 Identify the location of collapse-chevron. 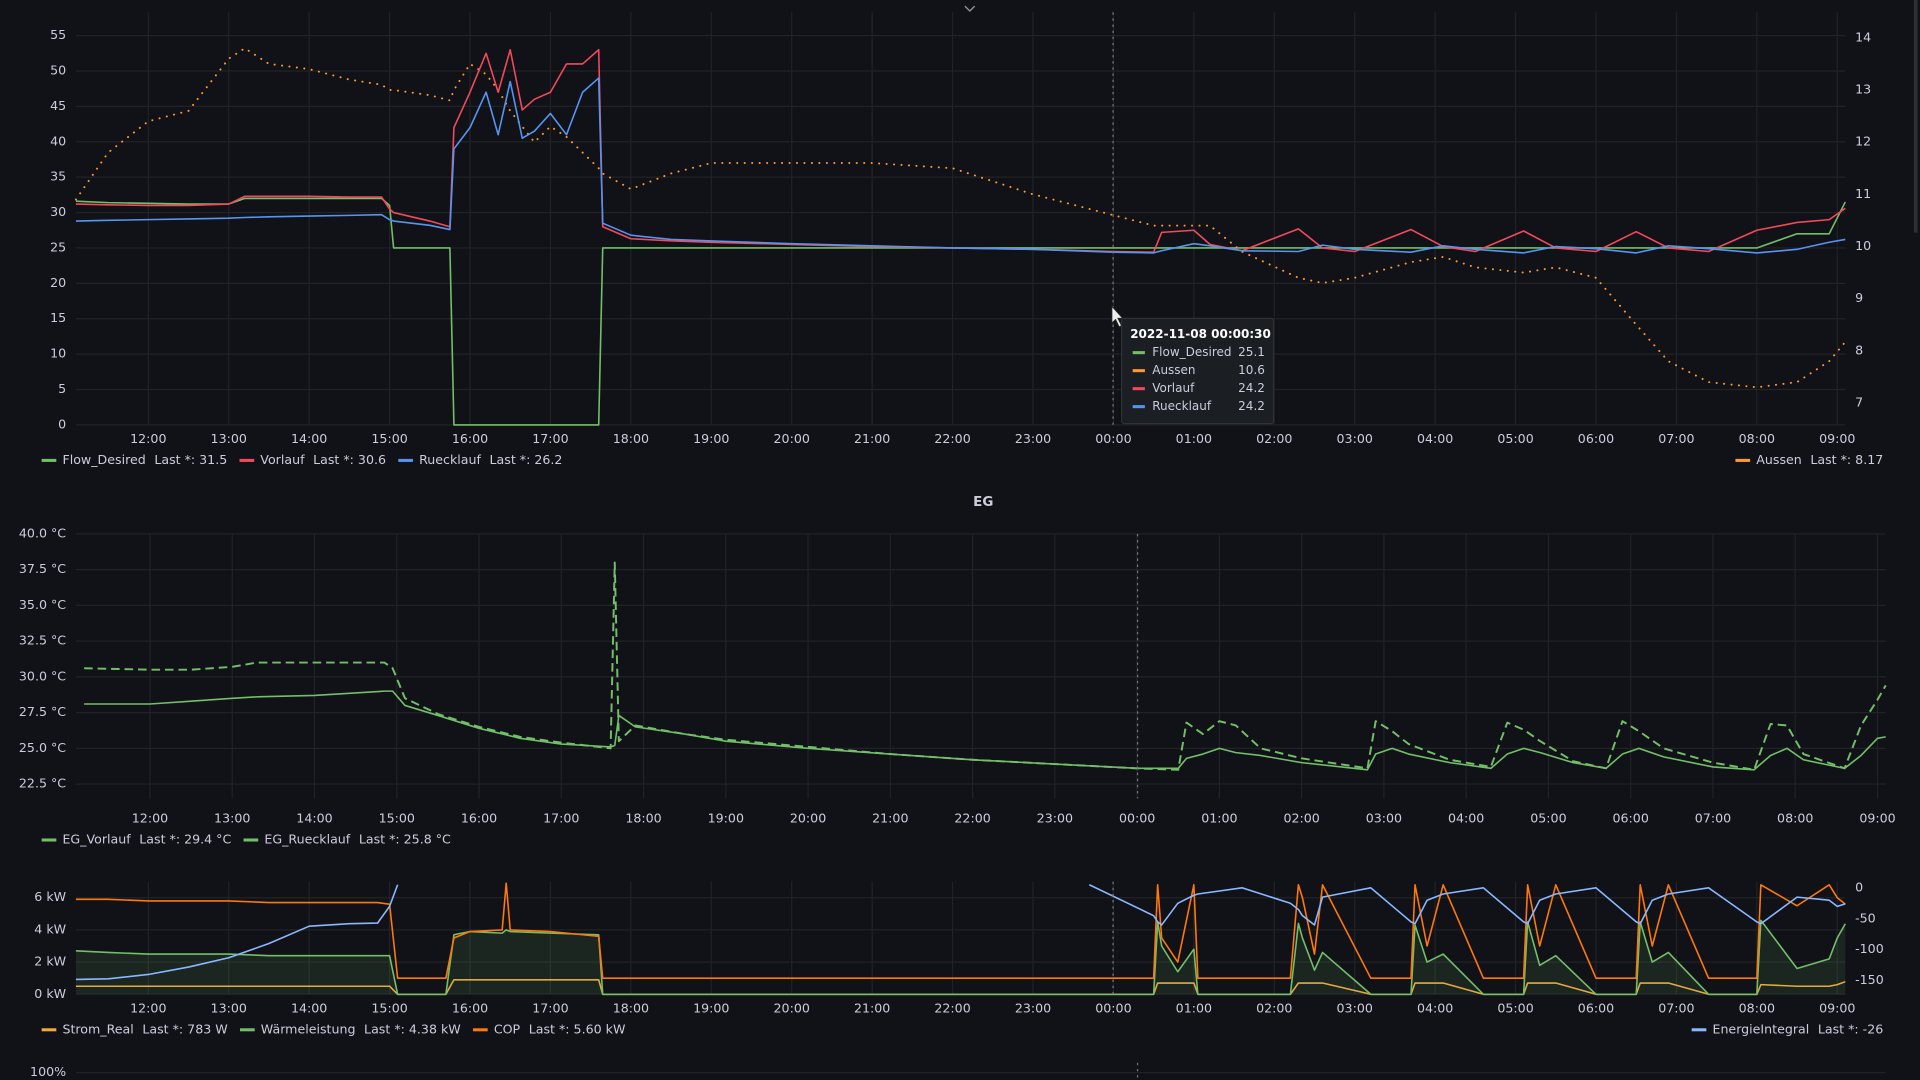
(970, 9).